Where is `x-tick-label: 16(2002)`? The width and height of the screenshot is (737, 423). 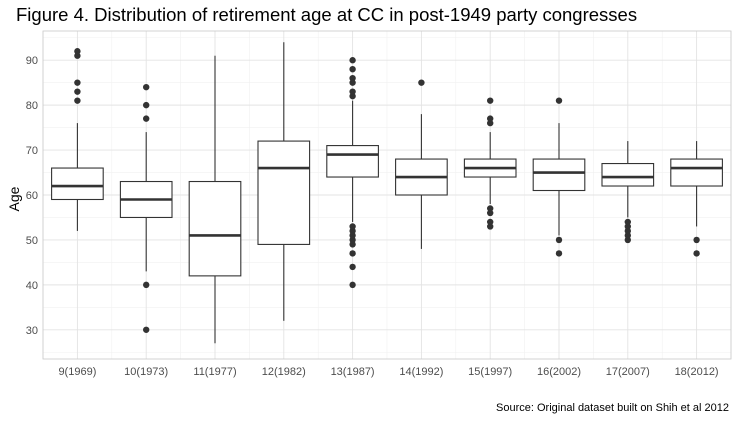 x-tick-label: 16(2002) is located at coordinates (559, 372).